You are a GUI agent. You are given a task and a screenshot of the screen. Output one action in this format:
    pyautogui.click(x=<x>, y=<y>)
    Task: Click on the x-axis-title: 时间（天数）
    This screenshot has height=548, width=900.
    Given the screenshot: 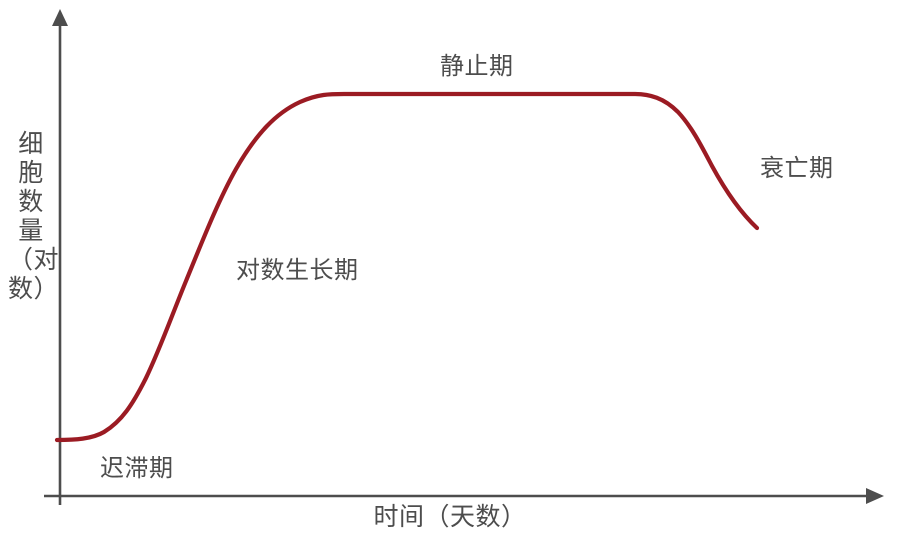 What is the action you would take?
    pyautogui.click(x=450, y=517)
    